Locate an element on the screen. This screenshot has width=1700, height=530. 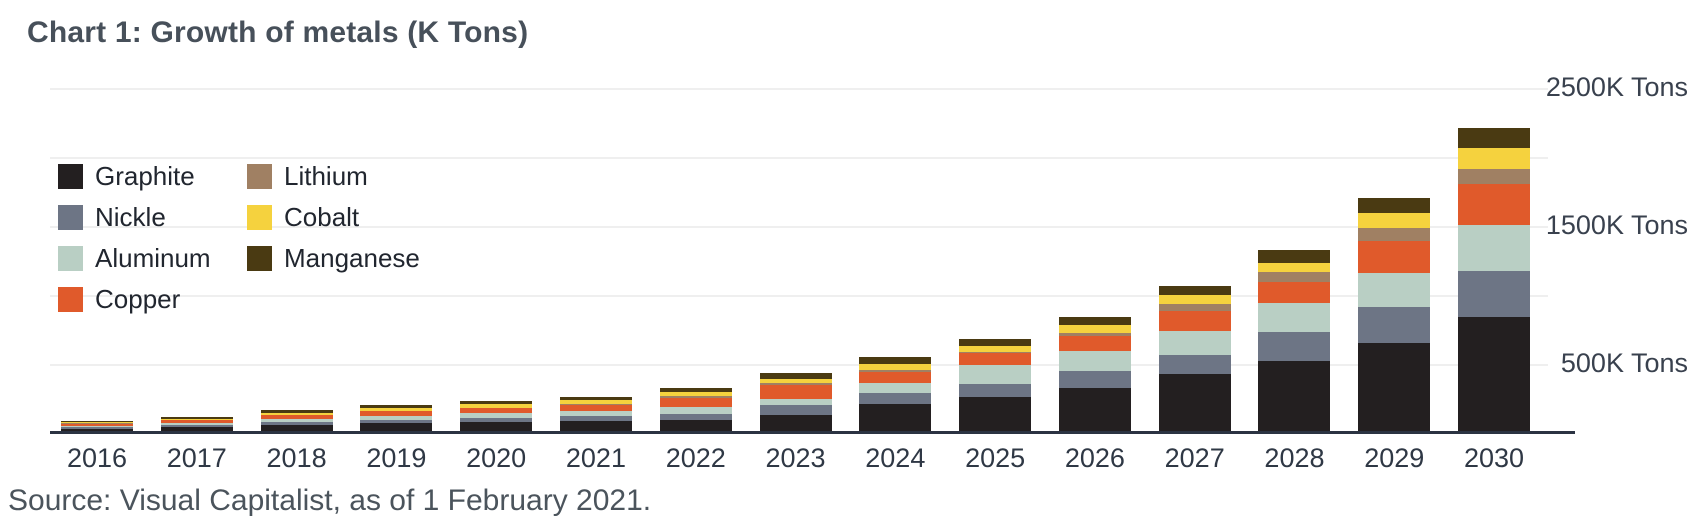
bar-2016-copper-segment is located at coordinates (97, 424).